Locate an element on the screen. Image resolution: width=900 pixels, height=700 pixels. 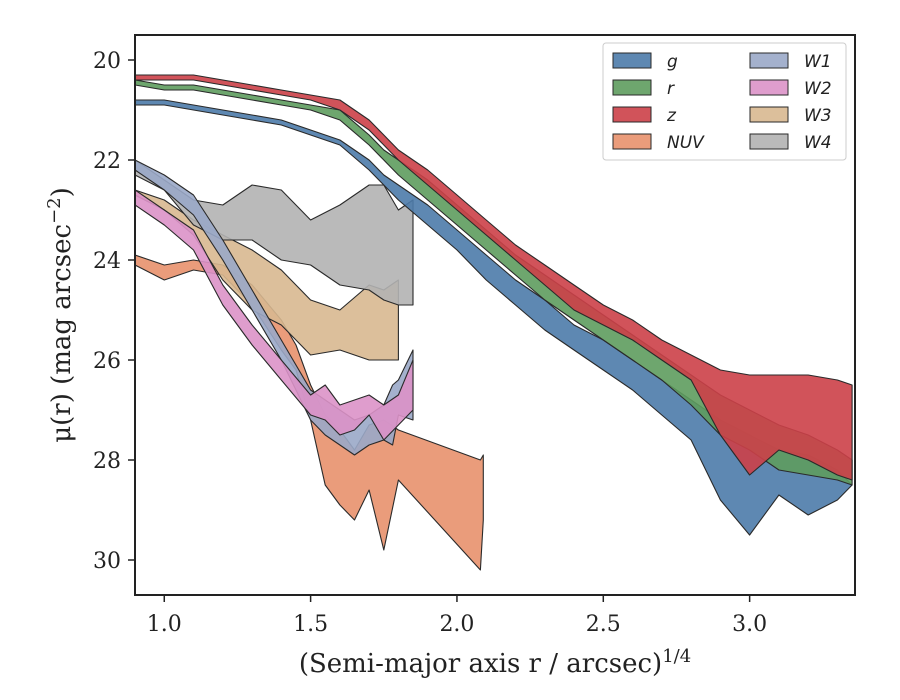
x-axis: 1.0 1.5 2.0 2.5 3.0 is located at coordinates (457, 616).